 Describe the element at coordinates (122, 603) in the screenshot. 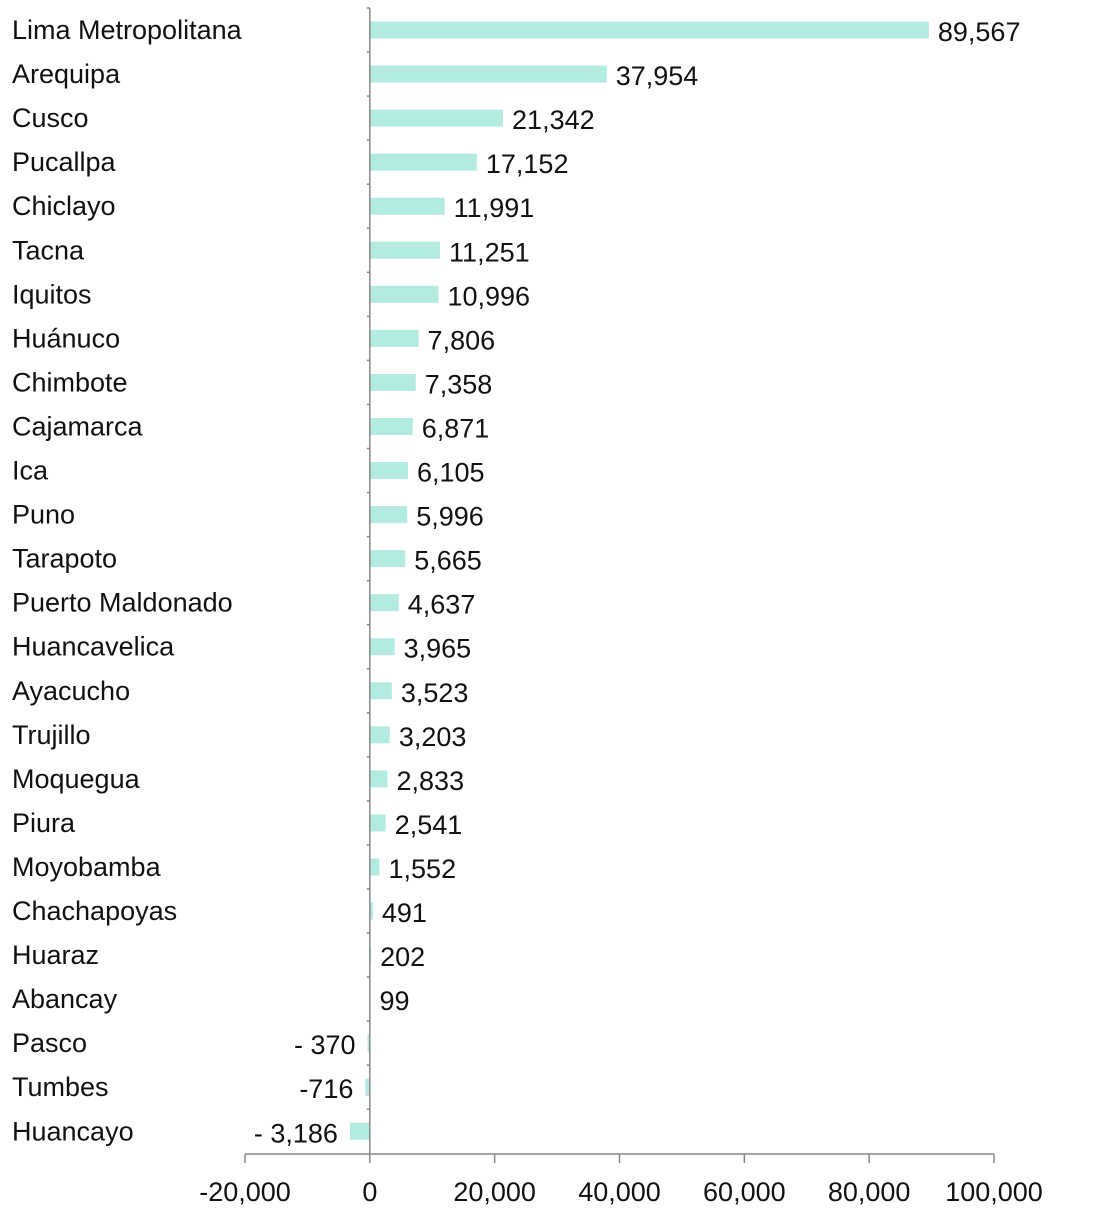

I see `category-label: Puerto Maldonado` at that location.